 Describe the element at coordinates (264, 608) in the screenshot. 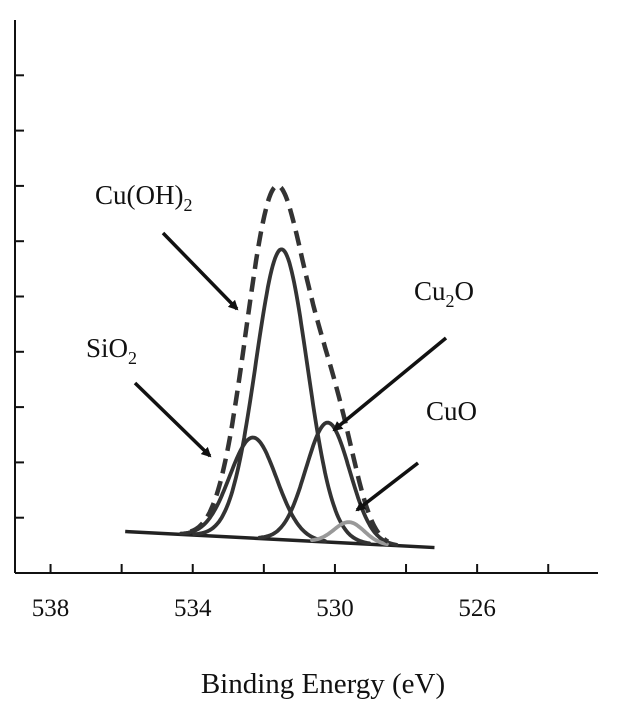

I see `x-tick-labels: 538 534 530 526` at that location.